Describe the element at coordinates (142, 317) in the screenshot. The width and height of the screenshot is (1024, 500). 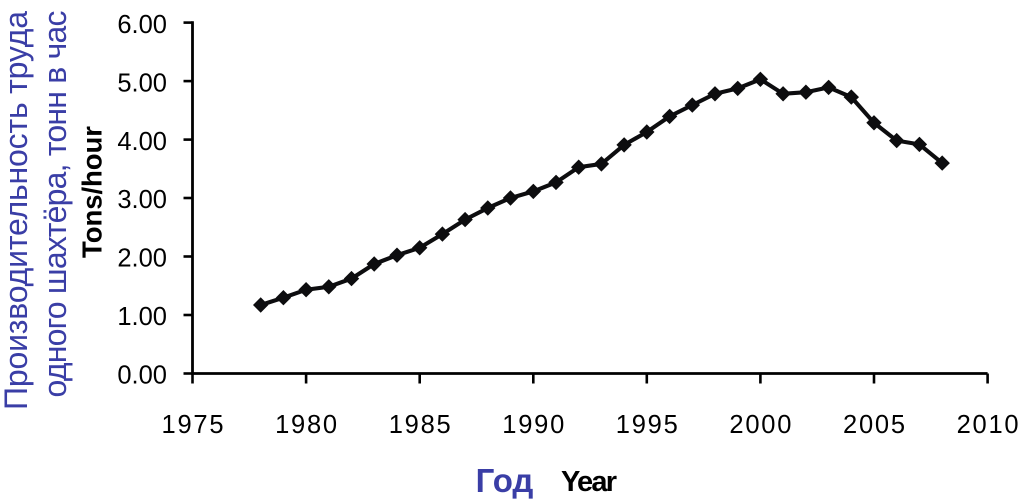
I see `svg-text: 1.00` at that location.